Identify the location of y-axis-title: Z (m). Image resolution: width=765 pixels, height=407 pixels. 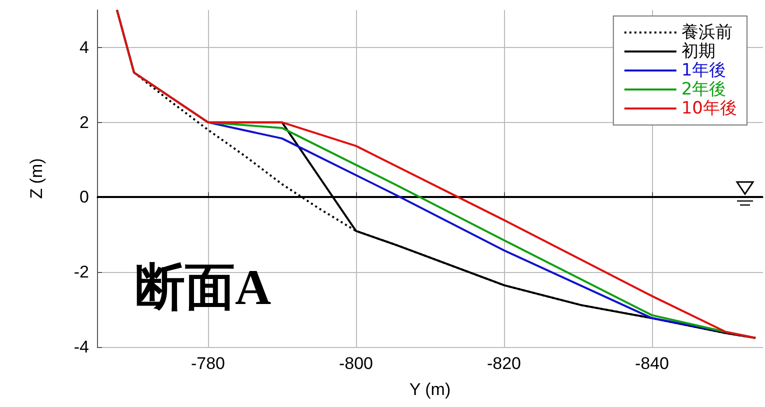
(36, 178).